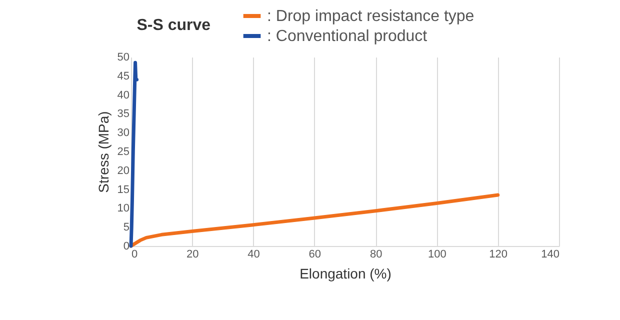 The image size is (620, 320). What do you see at coordinates (550, 254) in the screenshot?
I see `x-tick-label: 140` at bounding box center [550, 254].